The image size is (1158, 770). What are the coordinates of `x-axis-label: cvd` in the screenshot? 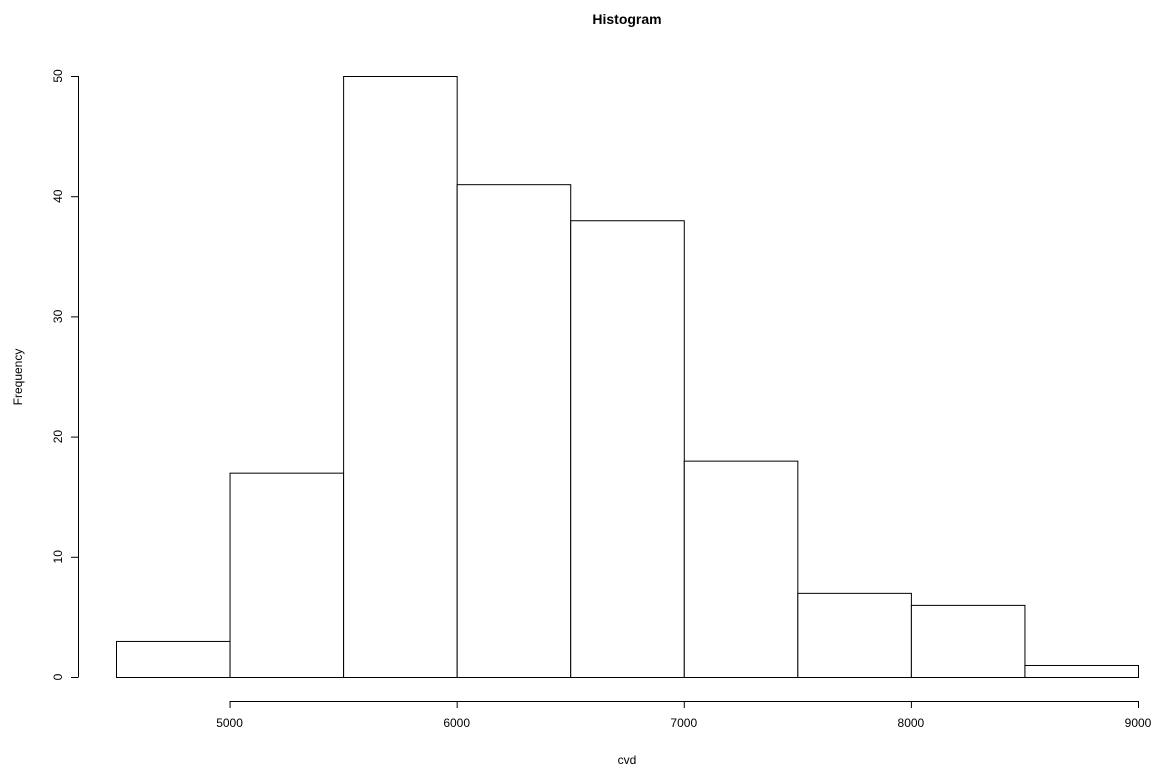 It's located at (627, 760).